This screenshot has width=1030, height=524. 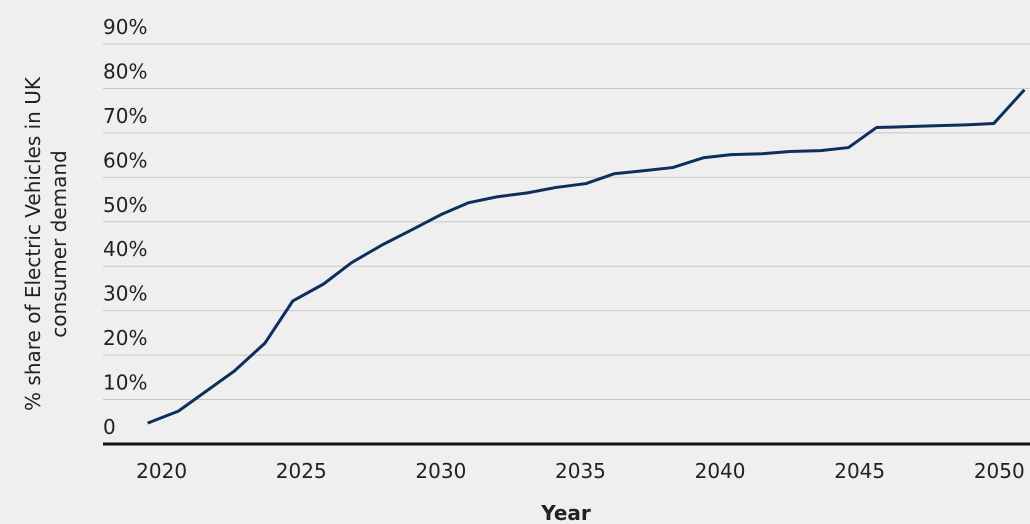 What do you see at coordinates (125, 27) in the screenshot?
I see `y-tick-label: 90%` at bounding box center [125, 27].